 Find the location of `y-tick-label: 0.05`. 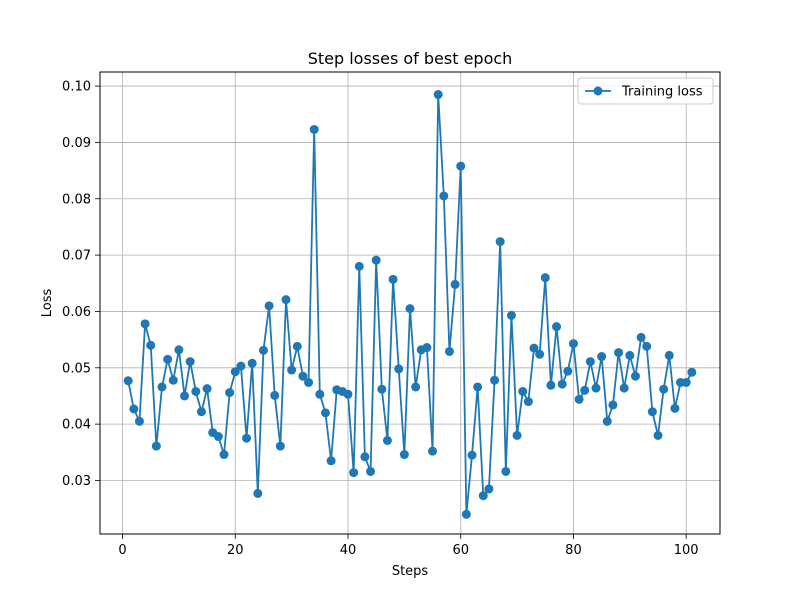

y-tick-label: 0.05 is located at coordinates (76, 368).